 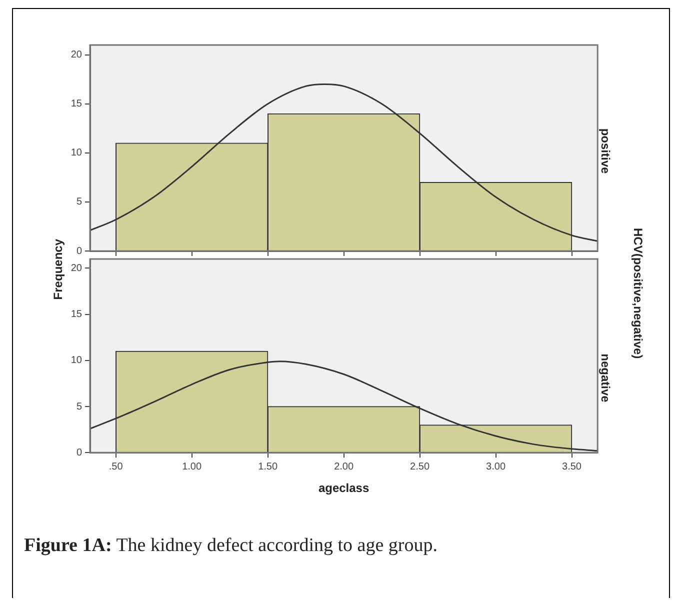 What do you see at coordinates (605, 378) in the screenshot?
I see `text: negative` at bounding box center [605, 378].